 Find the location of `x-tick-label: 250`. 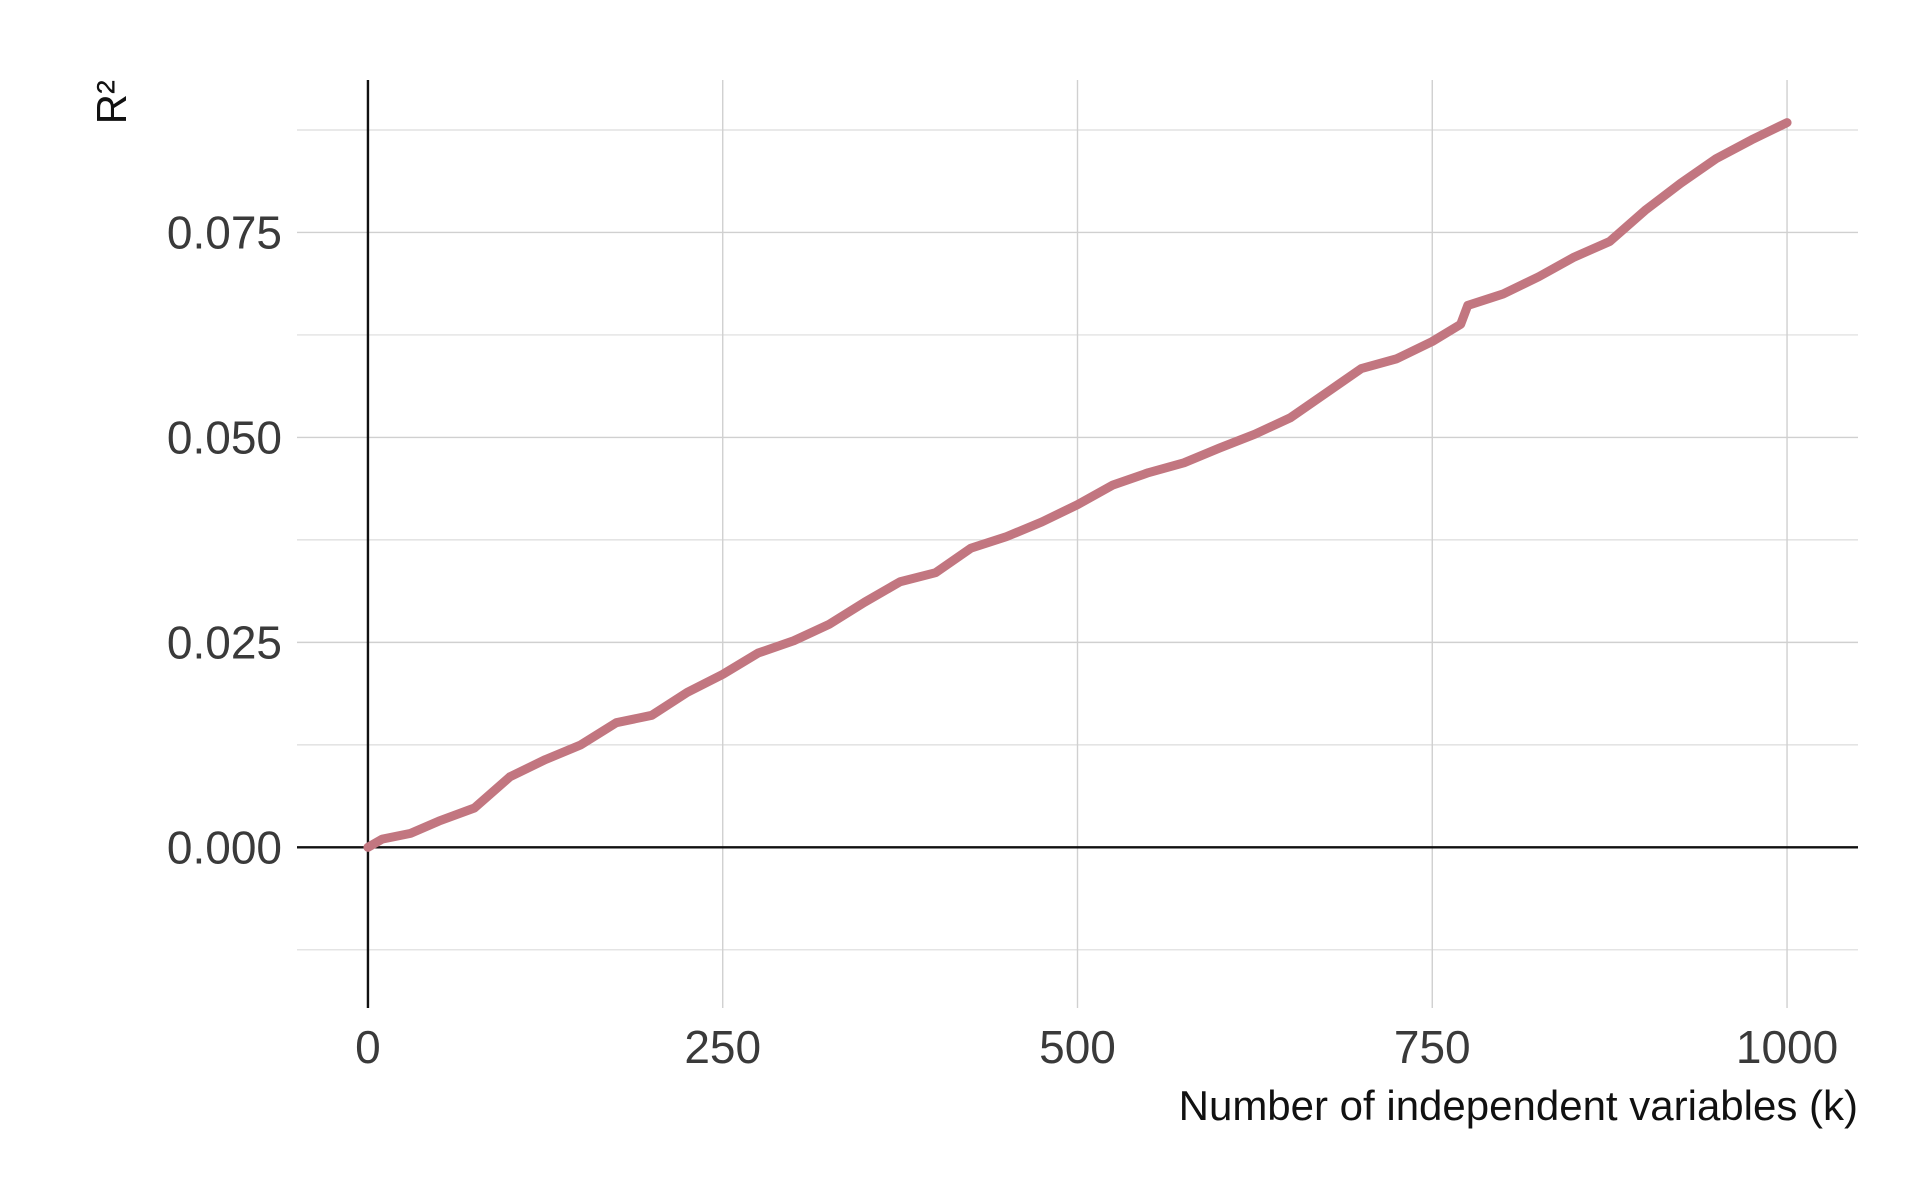

x-tick-label: 250 is located at coordinates (722, 1047).